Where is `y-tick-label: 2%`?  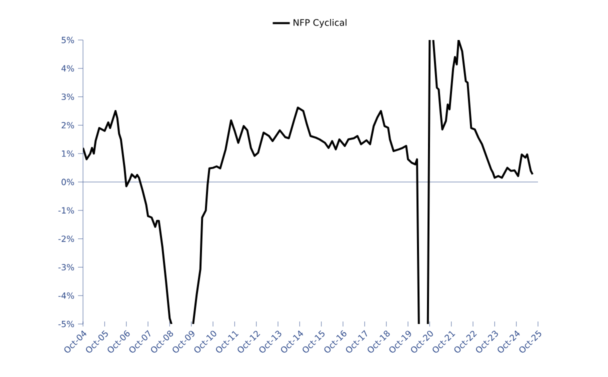
y-tick-label: 2% is located at coordinates (68, 125).